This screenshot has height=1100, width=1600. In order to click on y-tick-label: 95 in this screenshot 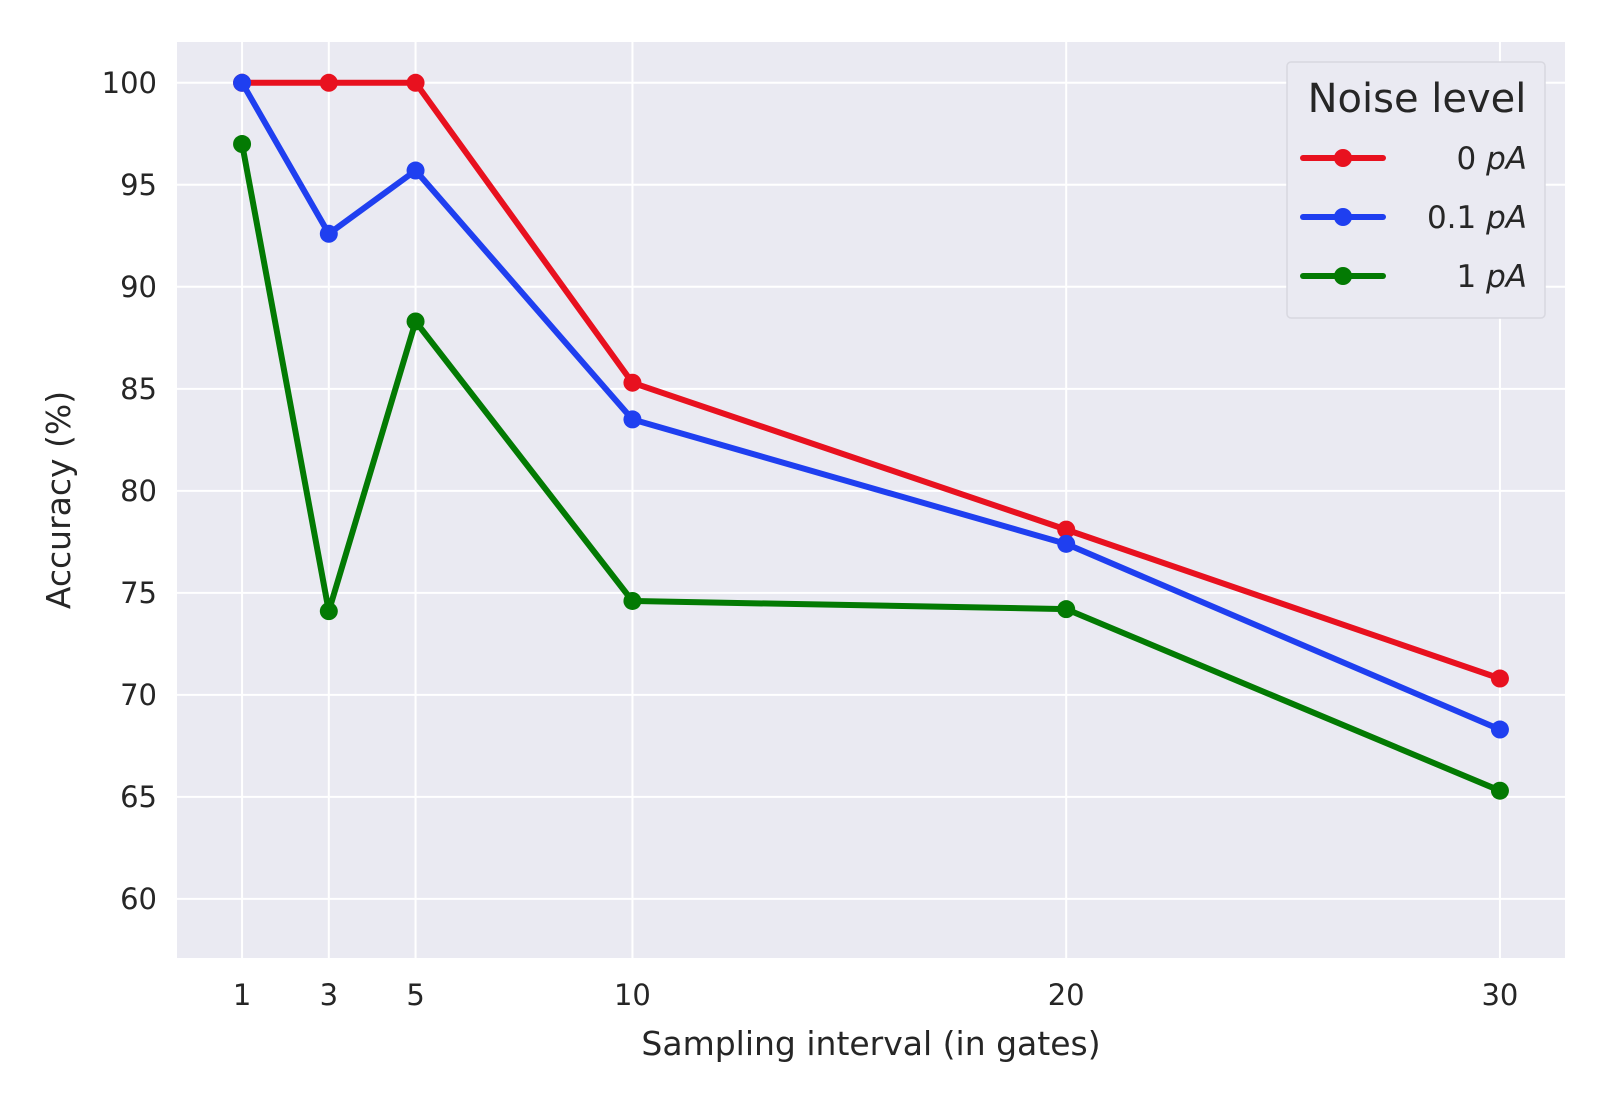, I will do `click(138, 185)`.